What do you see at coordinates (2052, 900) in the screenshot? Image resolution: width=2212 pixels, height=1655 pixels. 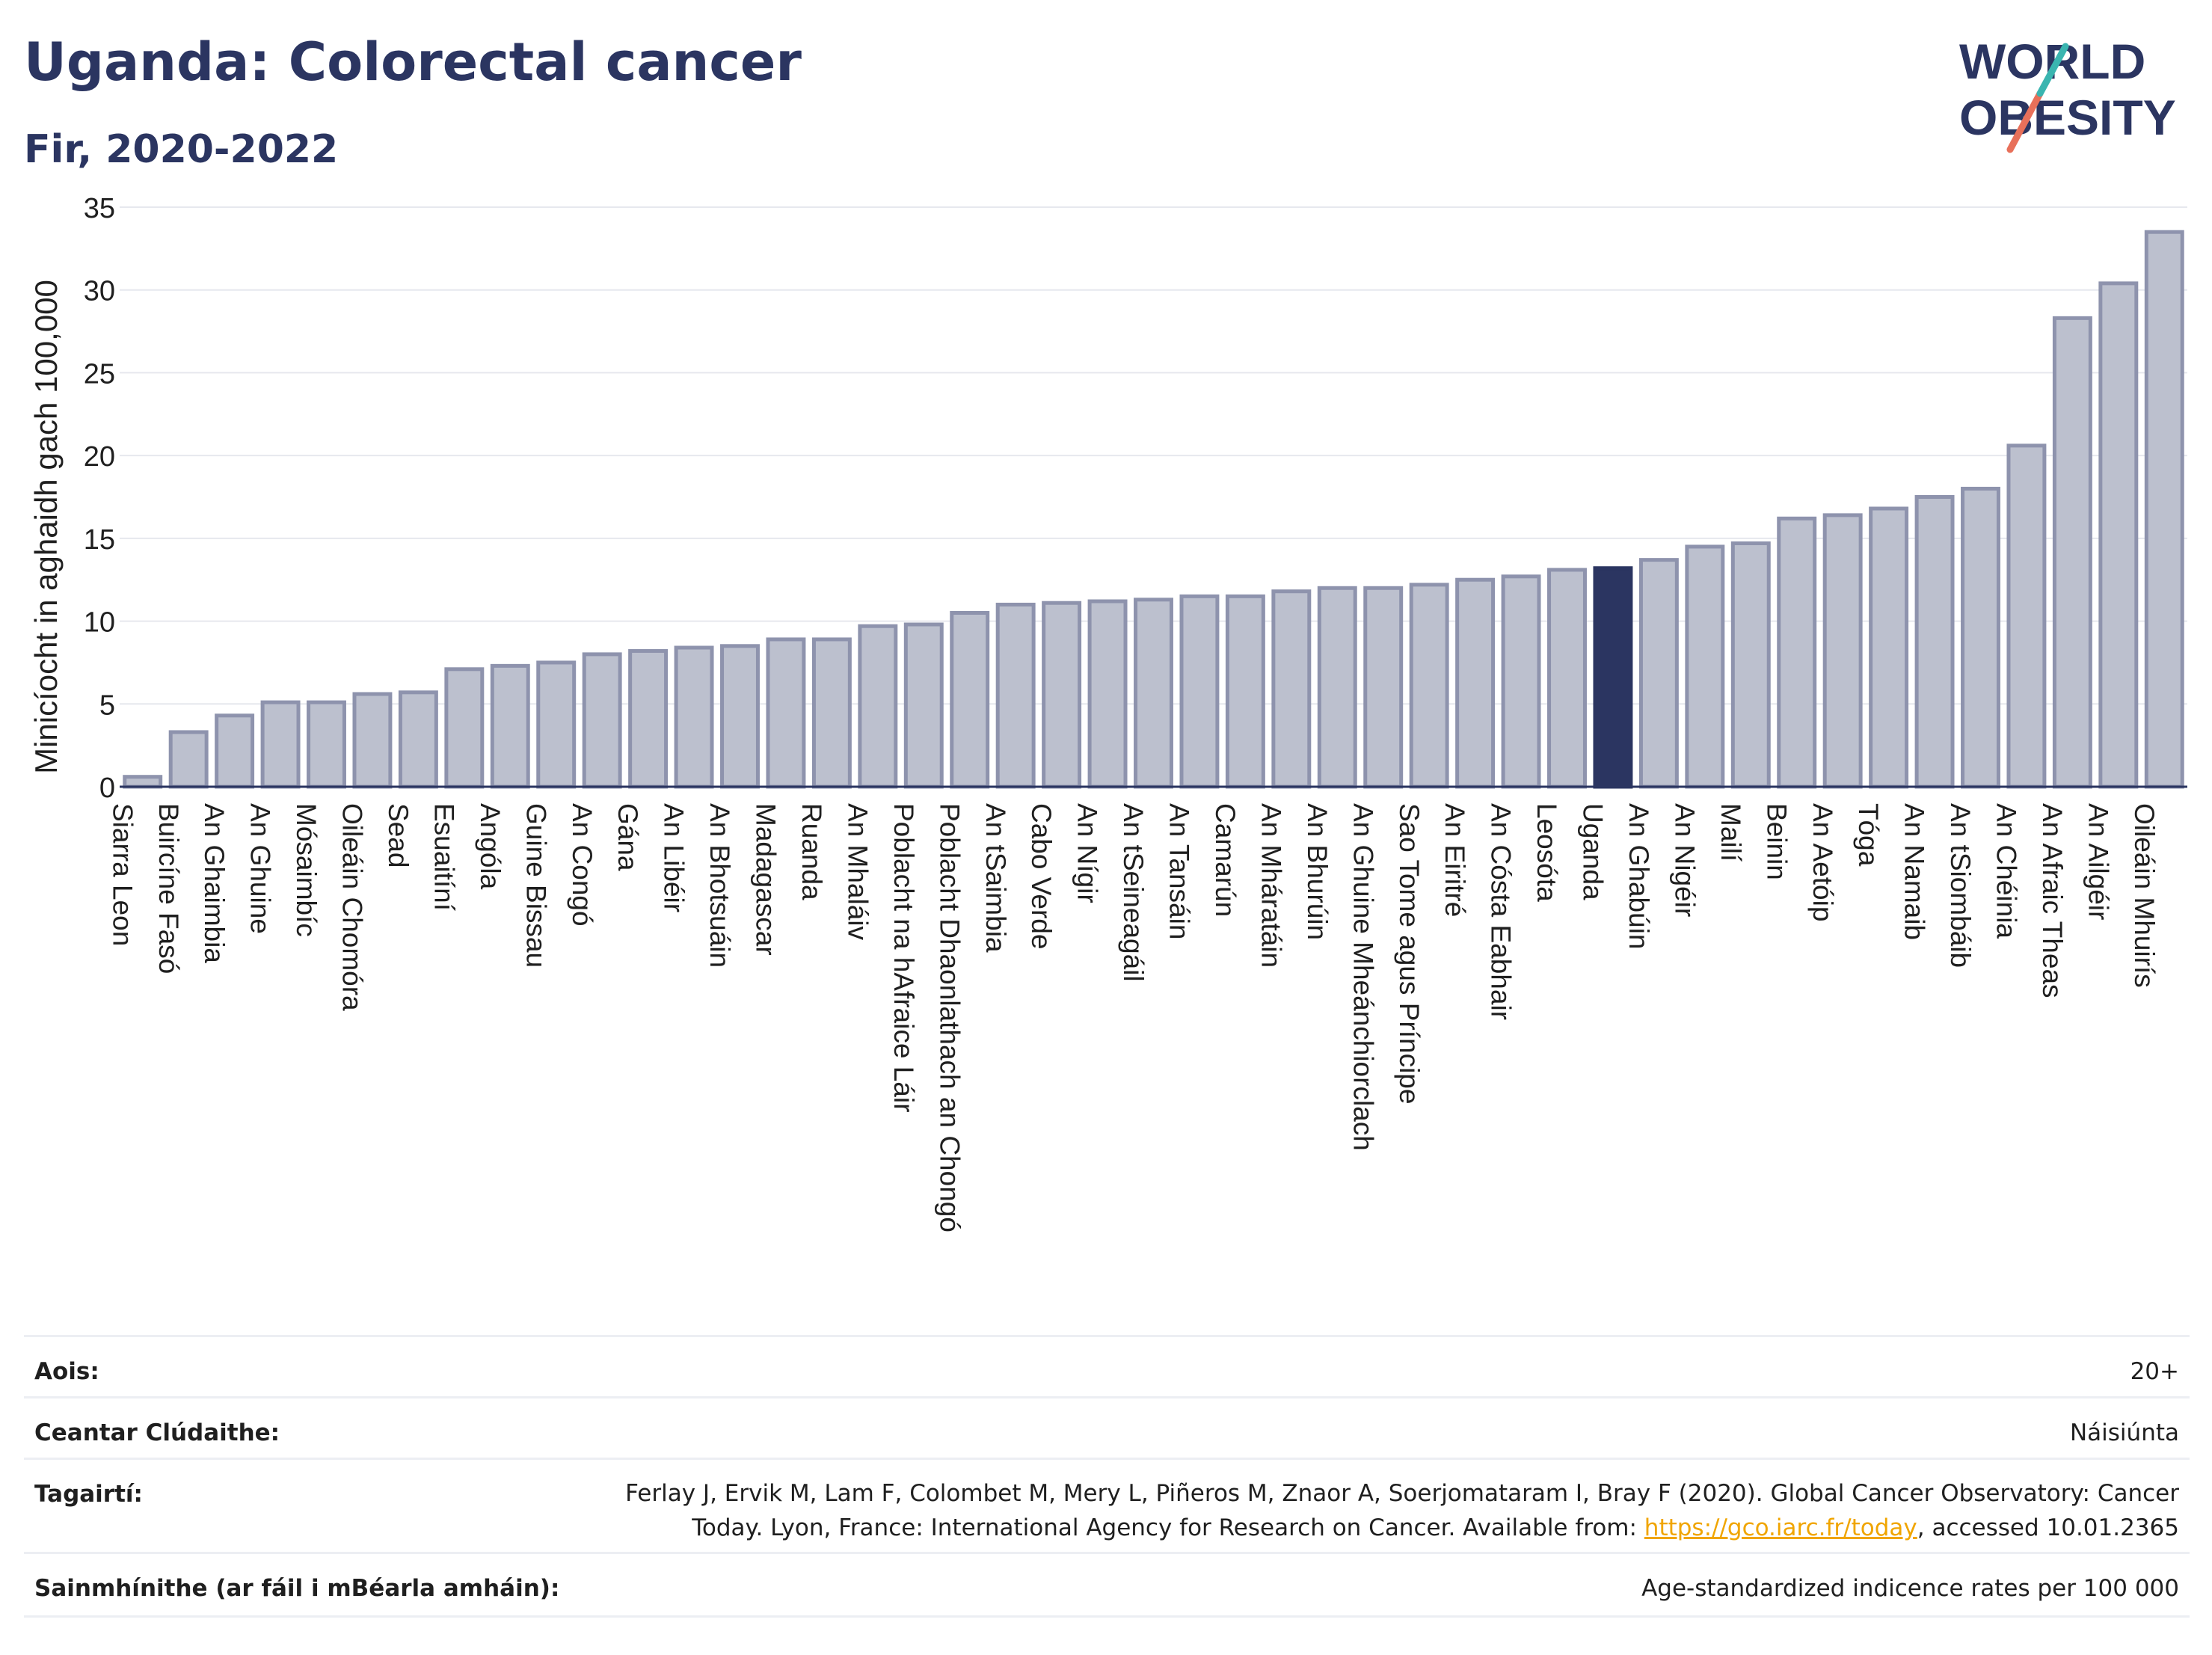 I see `x-tick-label: An Afraic Theas` at bounding box center [2052, 900].